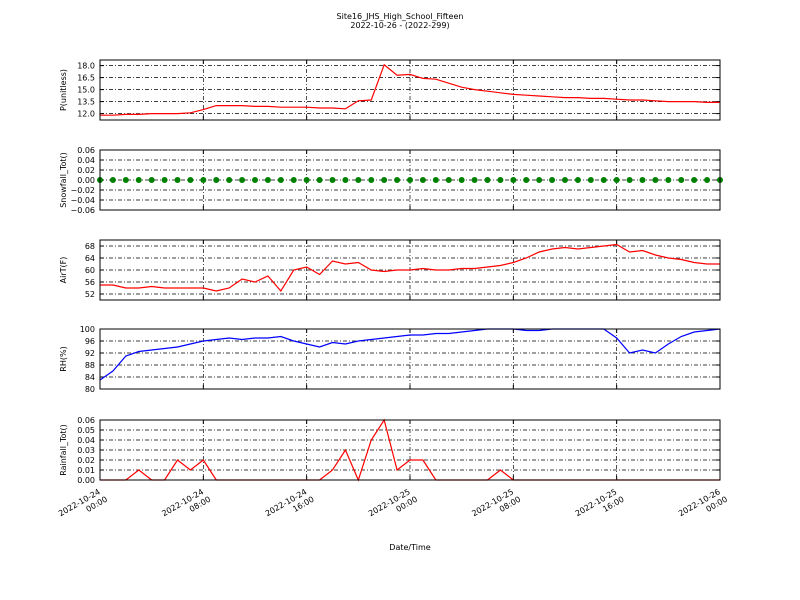 The width and height of the screenshot is (800, 600). What do you see at coordinates (90, 389) in the screenshot?
I see `y-tick-label: 80` at bounding box center [90, 389].